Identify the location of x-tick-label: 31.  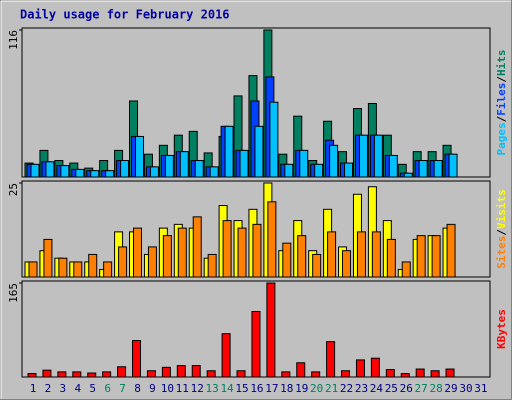
(480, 388).